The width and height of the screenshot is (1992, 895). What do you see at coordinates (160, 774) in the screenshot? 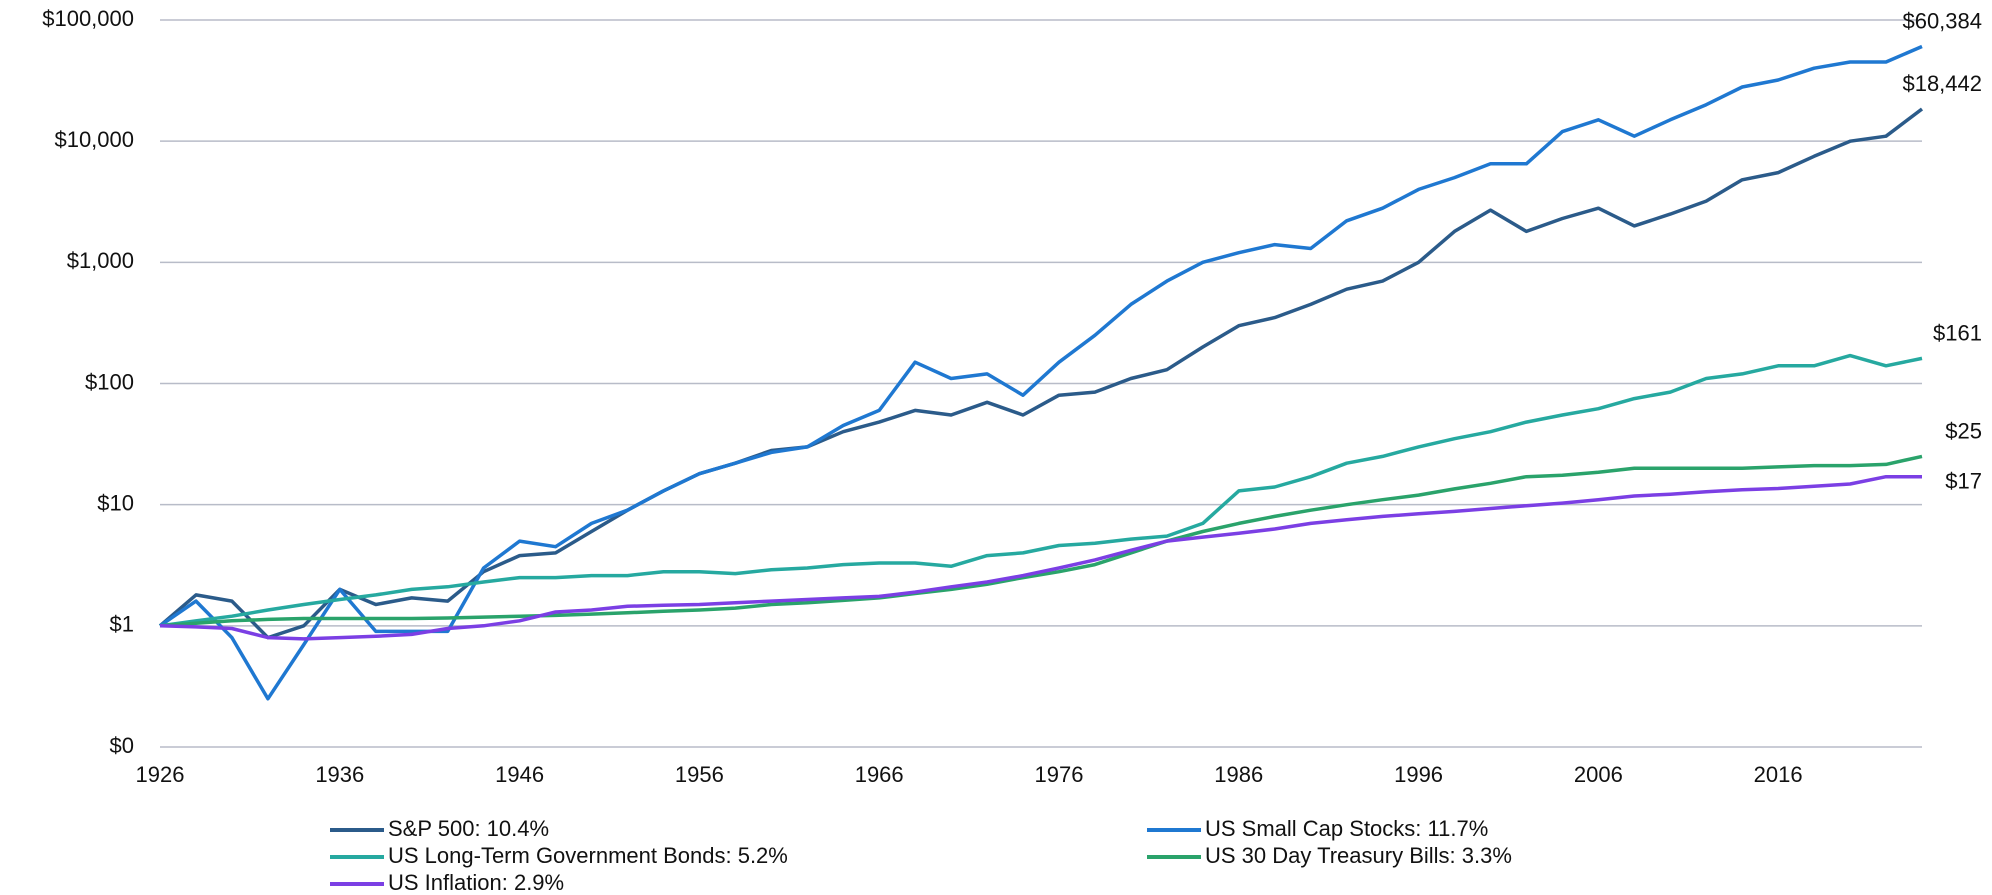
I see `x-tick-label: 1926` at bounding box center [160, 774].